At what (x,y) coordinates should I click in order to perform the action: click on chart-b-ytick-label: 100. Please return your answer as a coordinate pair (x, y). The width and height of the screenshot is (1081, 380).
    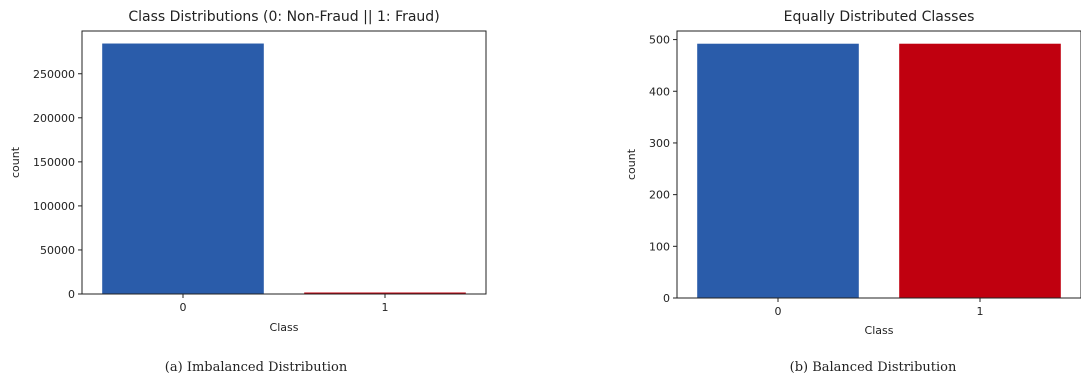
    Looking at the image, I should click on (659, 246).